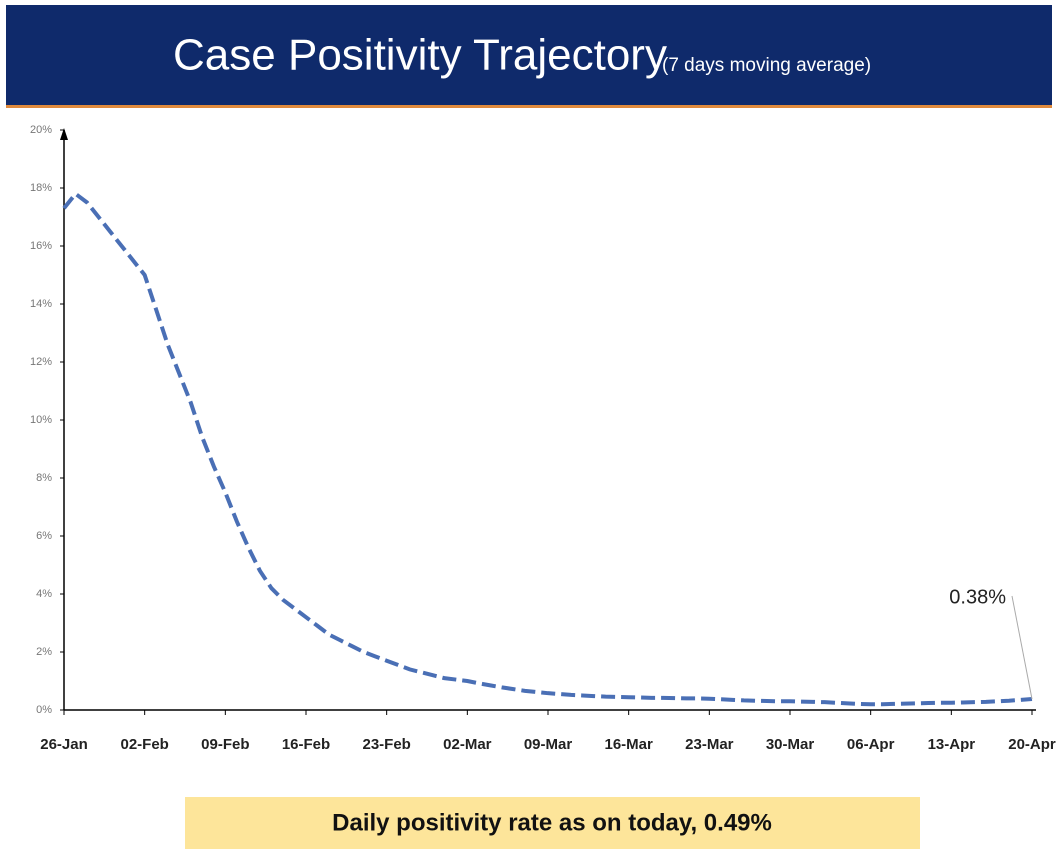 This screenshot has width=1058, height=860. Describe the element at coordinates (977, 597) in the screenshot. I see `annotation-label: 0.38%` at that location.